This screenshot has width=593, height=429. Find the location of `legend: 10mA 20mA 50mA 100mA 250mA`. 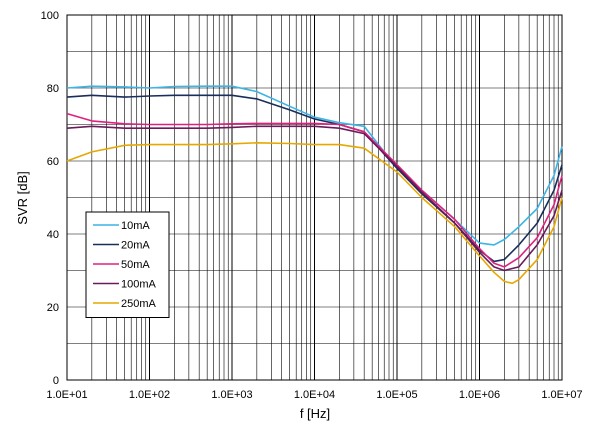

legend: 10mA 20mA 50mA 100mA 250mA is located at coordinates (127, 264).